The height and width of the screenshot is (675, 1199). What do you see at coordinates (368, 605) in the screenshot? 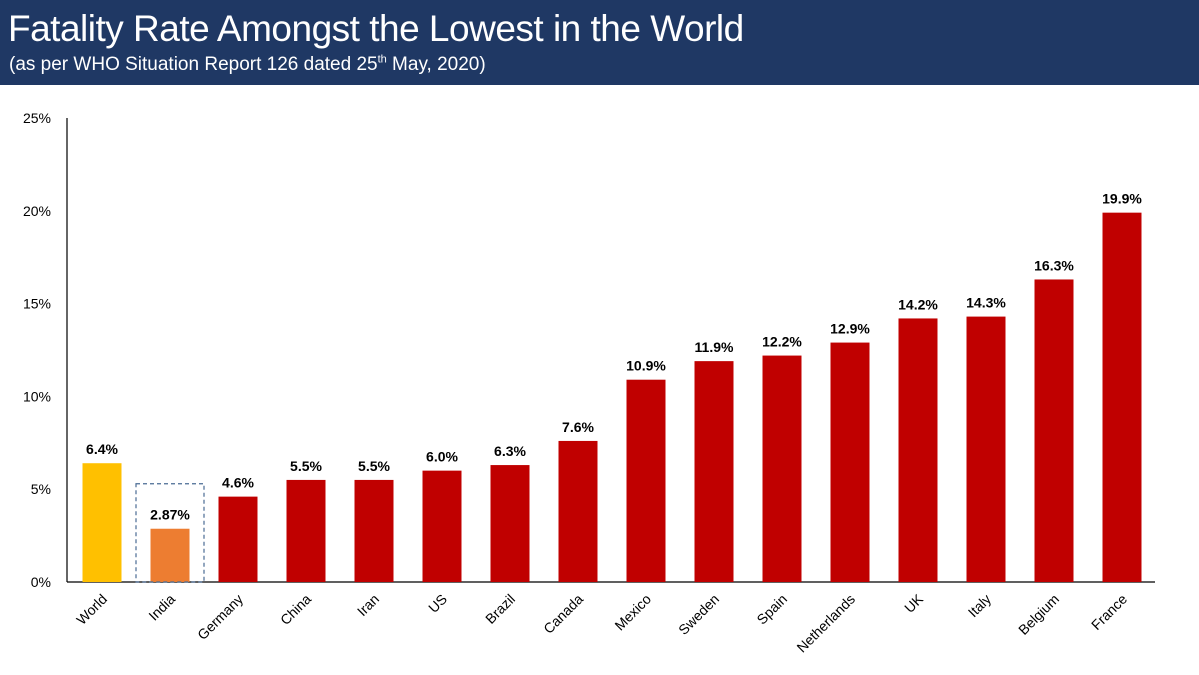
I see `category-label: Iran` at bounding box center [368, 605].